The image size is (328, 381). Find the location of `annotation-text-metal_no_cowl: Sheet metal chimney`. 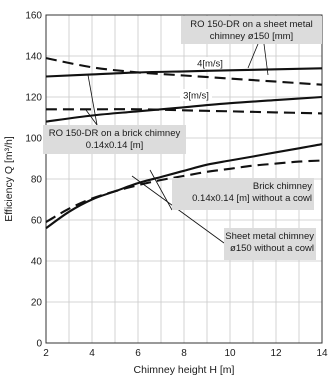

annotation-text-metal_no_cowl: Sheet metal chimney is located at coordinates (269, 236).